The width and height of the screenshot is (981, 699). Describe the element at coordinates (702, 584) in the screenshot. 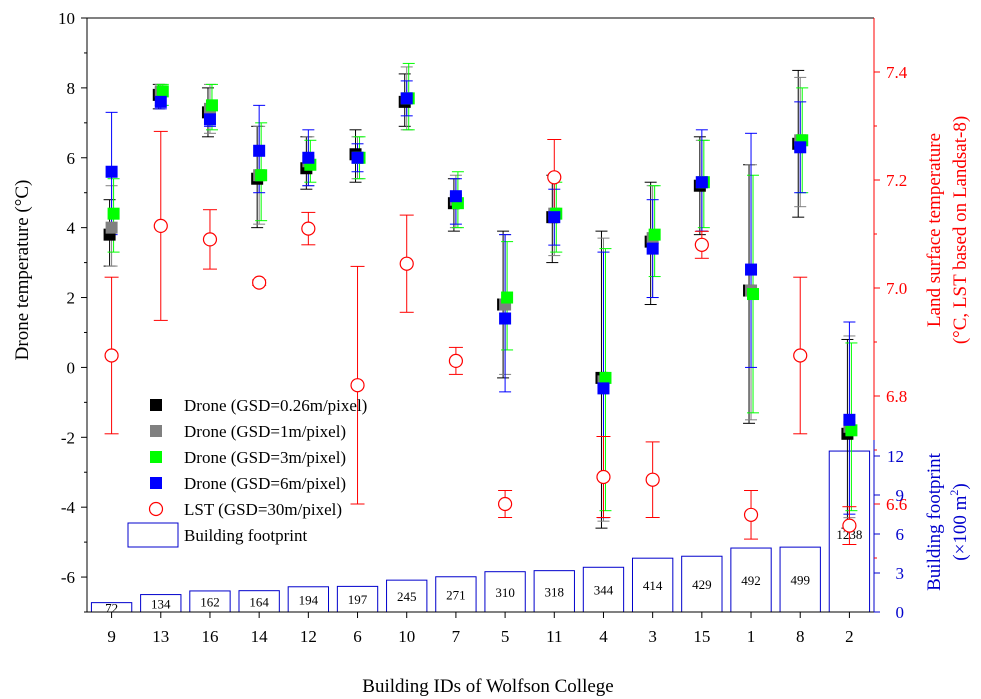

I see `footprint-value-label: 429` at that location.